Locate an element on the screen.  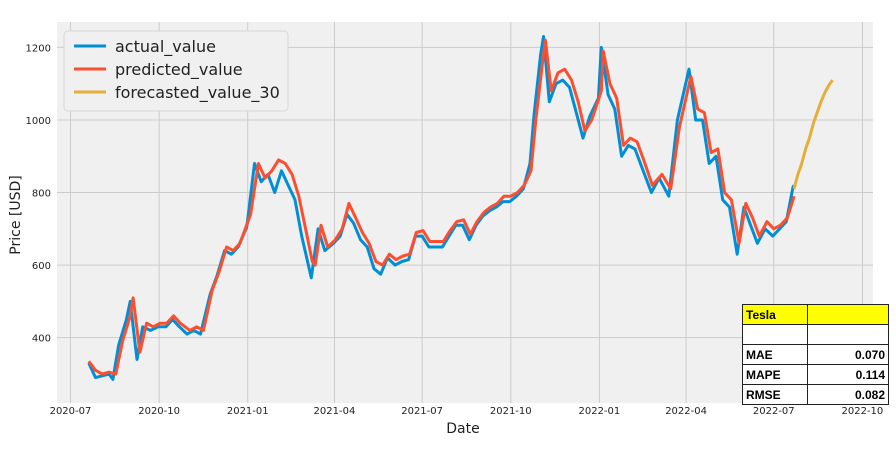
y-tick-label: 400 is located at coordinates (41, 339).